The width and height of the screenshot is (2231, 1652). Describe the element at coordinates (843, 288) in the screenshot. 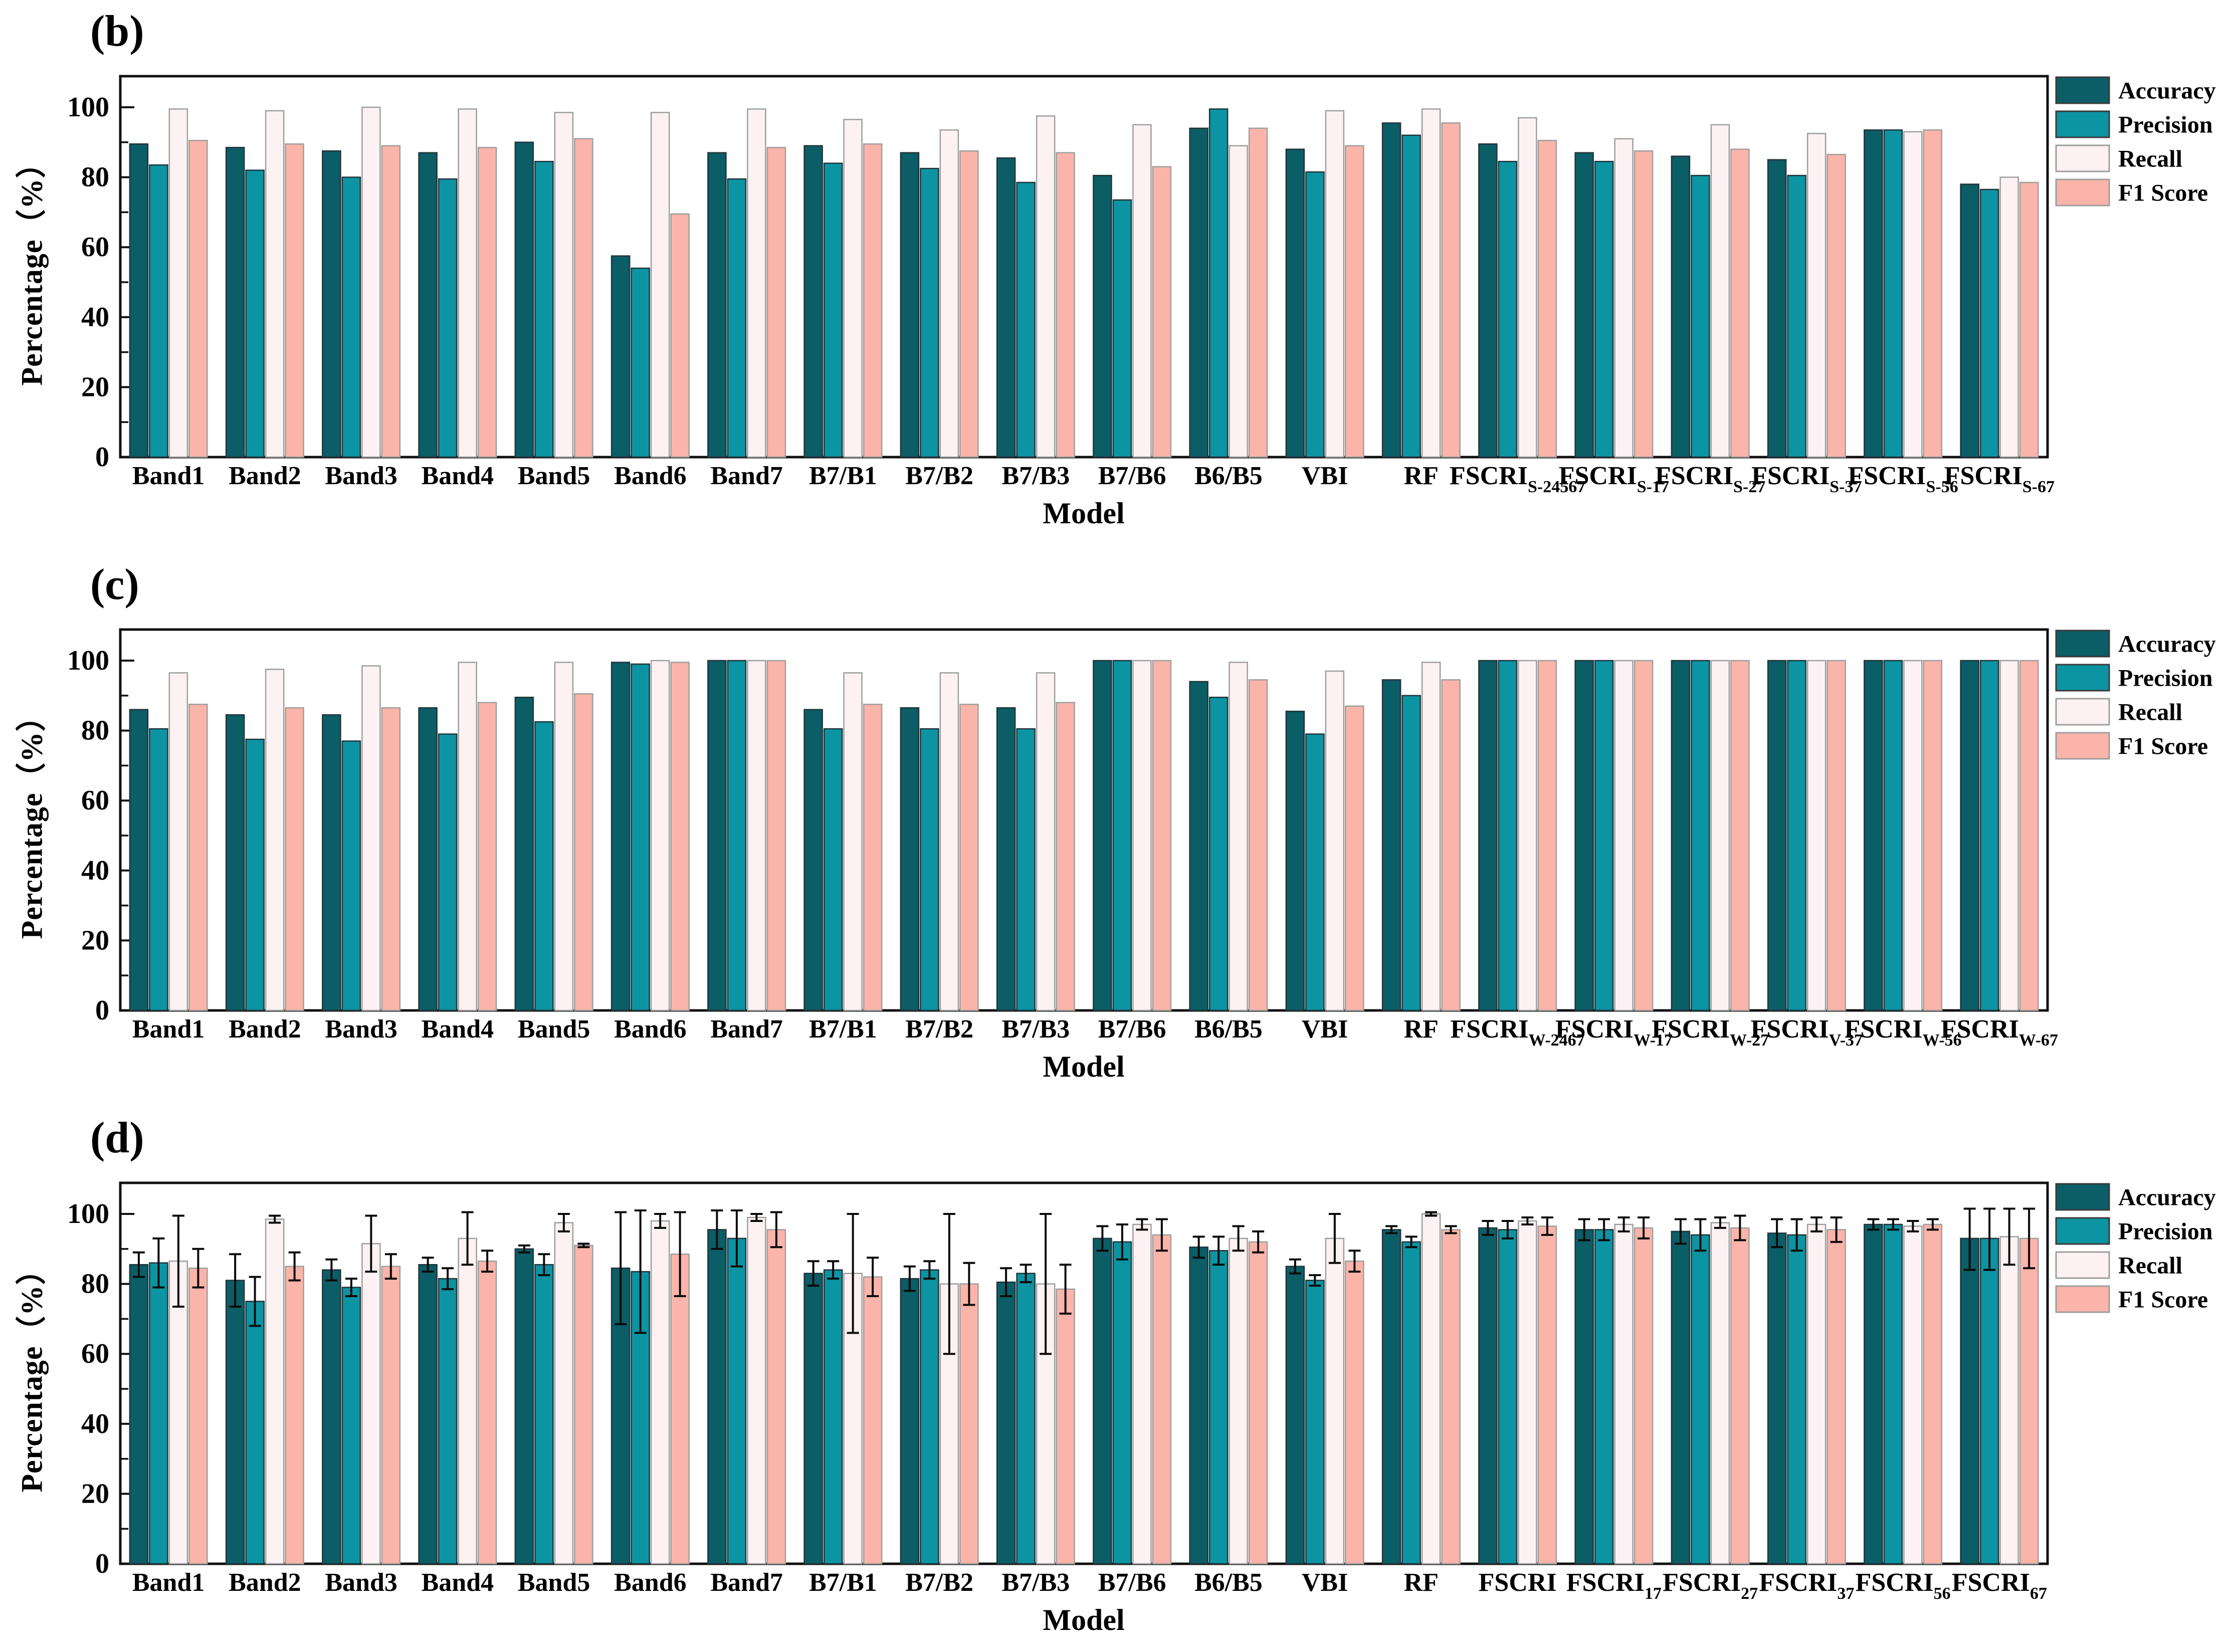

I see `bar-group-b7-b1` at that location.